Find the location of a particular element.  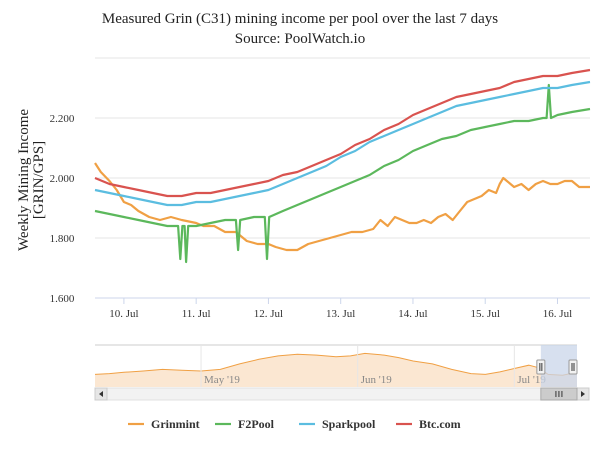

legend-label: Sparkpool is located at coordinates (349, 424).